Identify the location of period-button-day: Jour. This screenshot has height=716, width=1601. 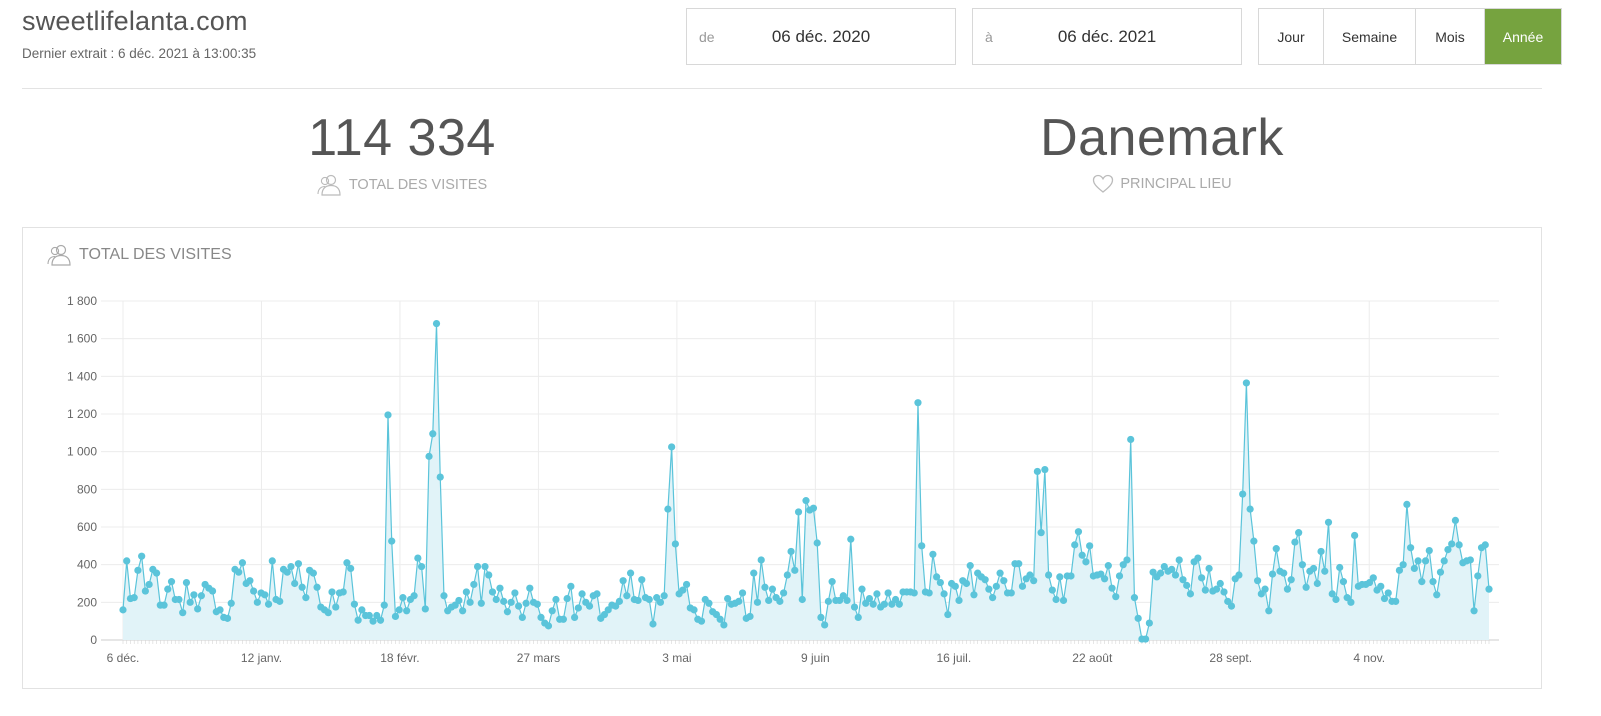
(1291, 36).